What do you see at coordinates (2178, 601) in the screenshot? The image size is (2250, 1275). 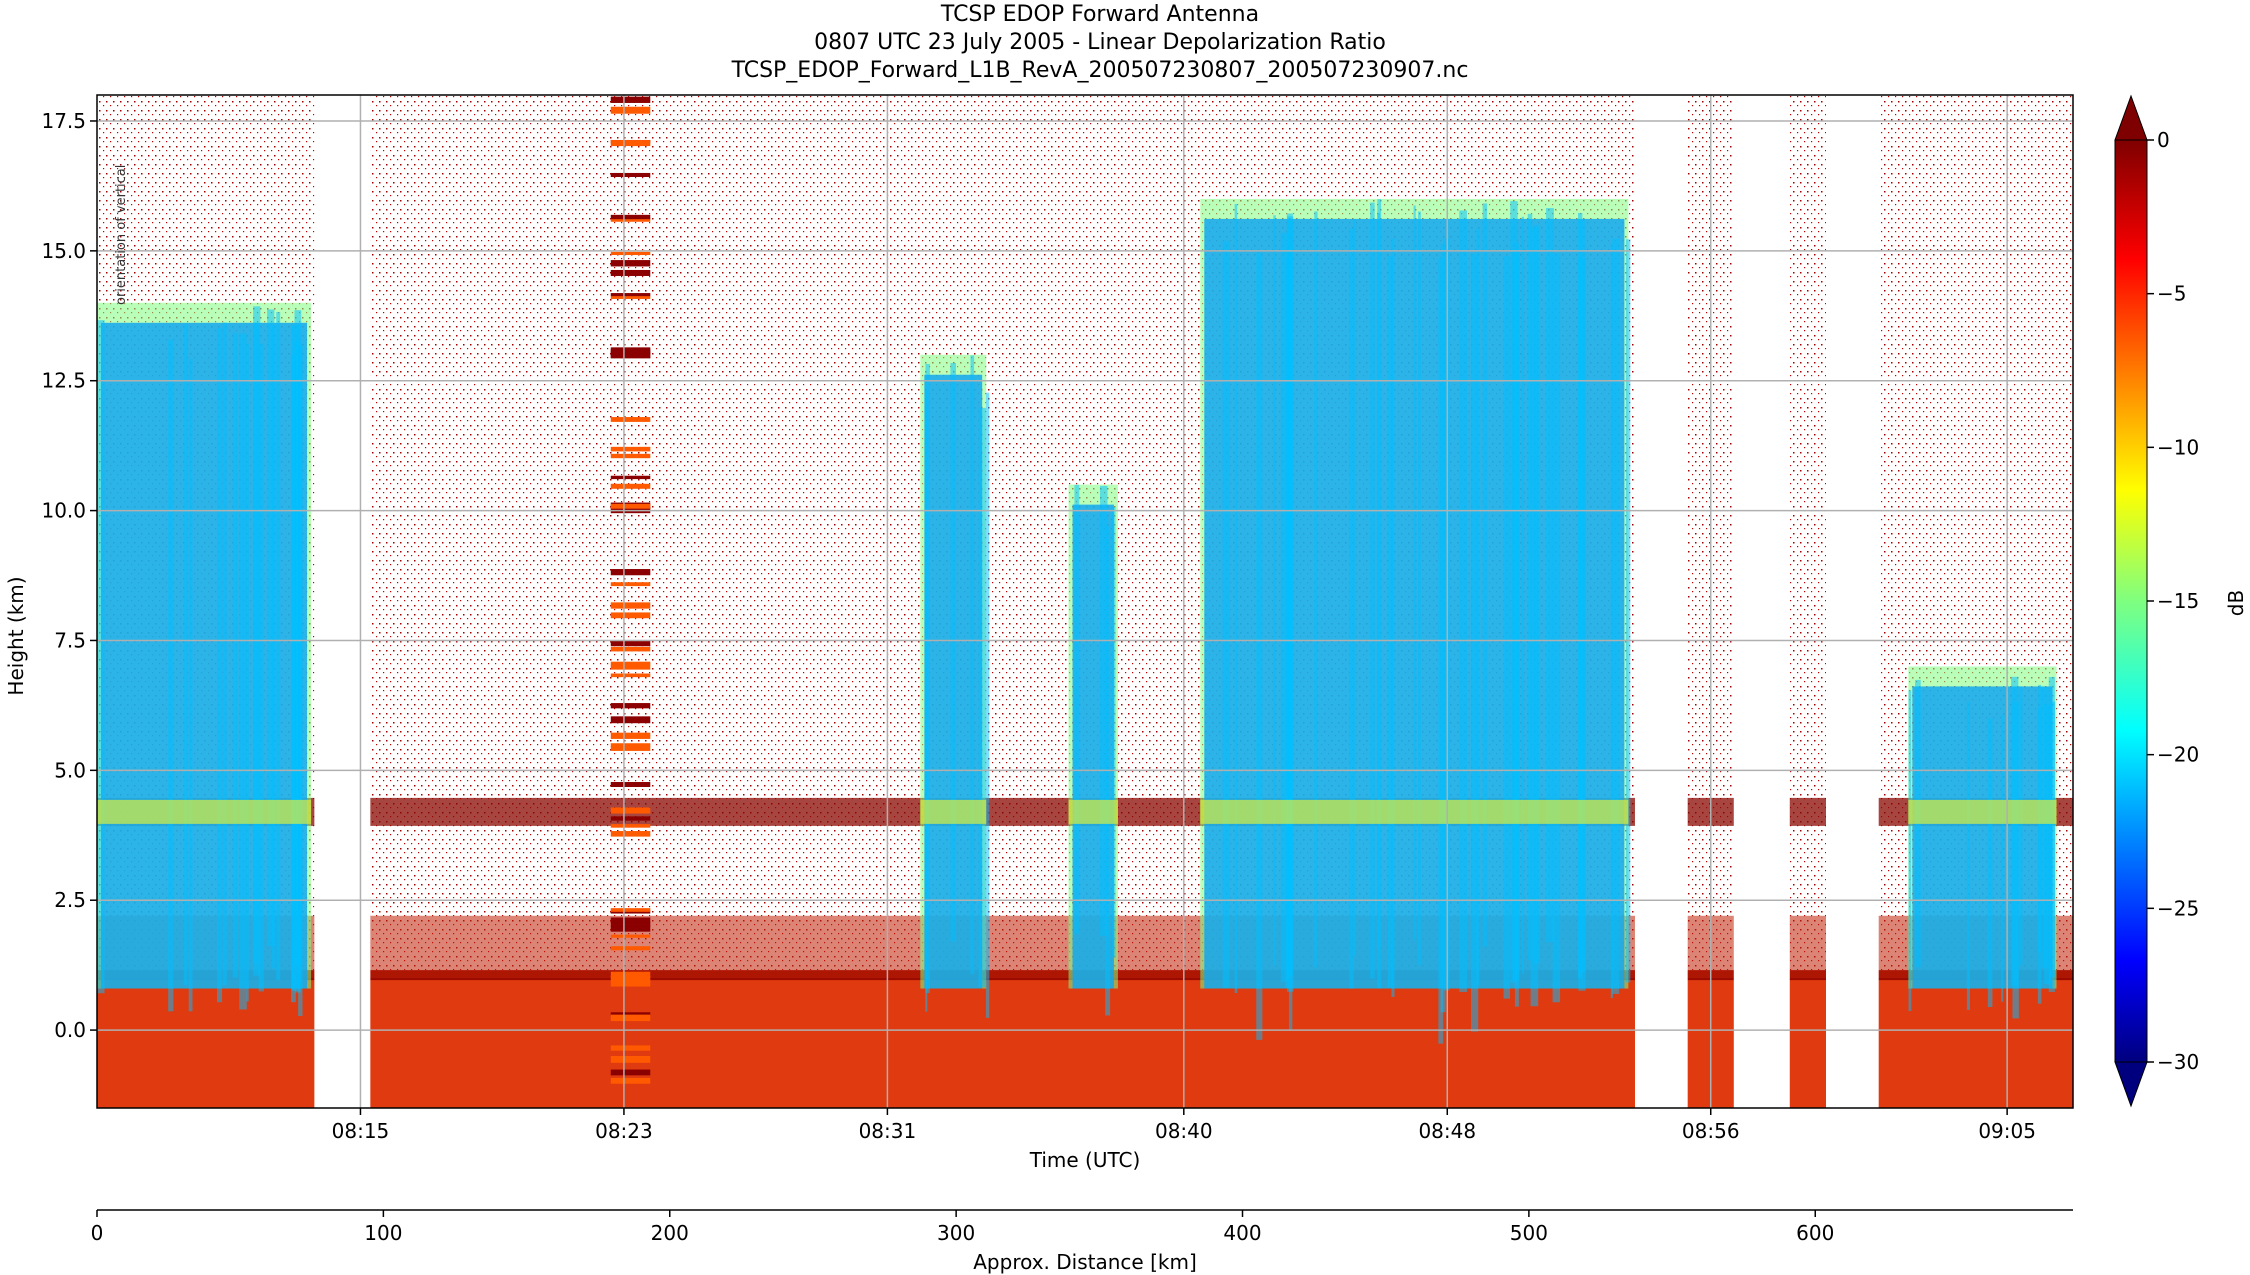 I see `colorbar-tick-label: −15` at bounding box center [2178, 601].